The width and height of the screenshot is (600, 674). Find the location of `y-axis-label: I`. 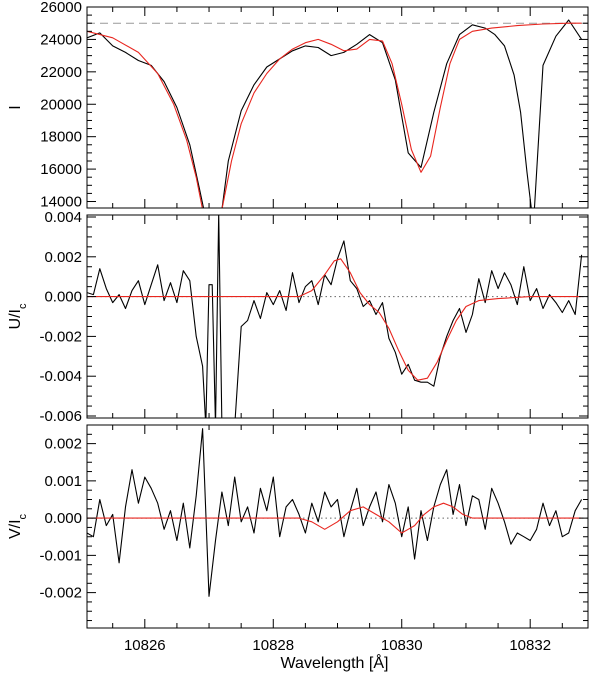

y-axis-label: I is located at coordinates (15, 107).